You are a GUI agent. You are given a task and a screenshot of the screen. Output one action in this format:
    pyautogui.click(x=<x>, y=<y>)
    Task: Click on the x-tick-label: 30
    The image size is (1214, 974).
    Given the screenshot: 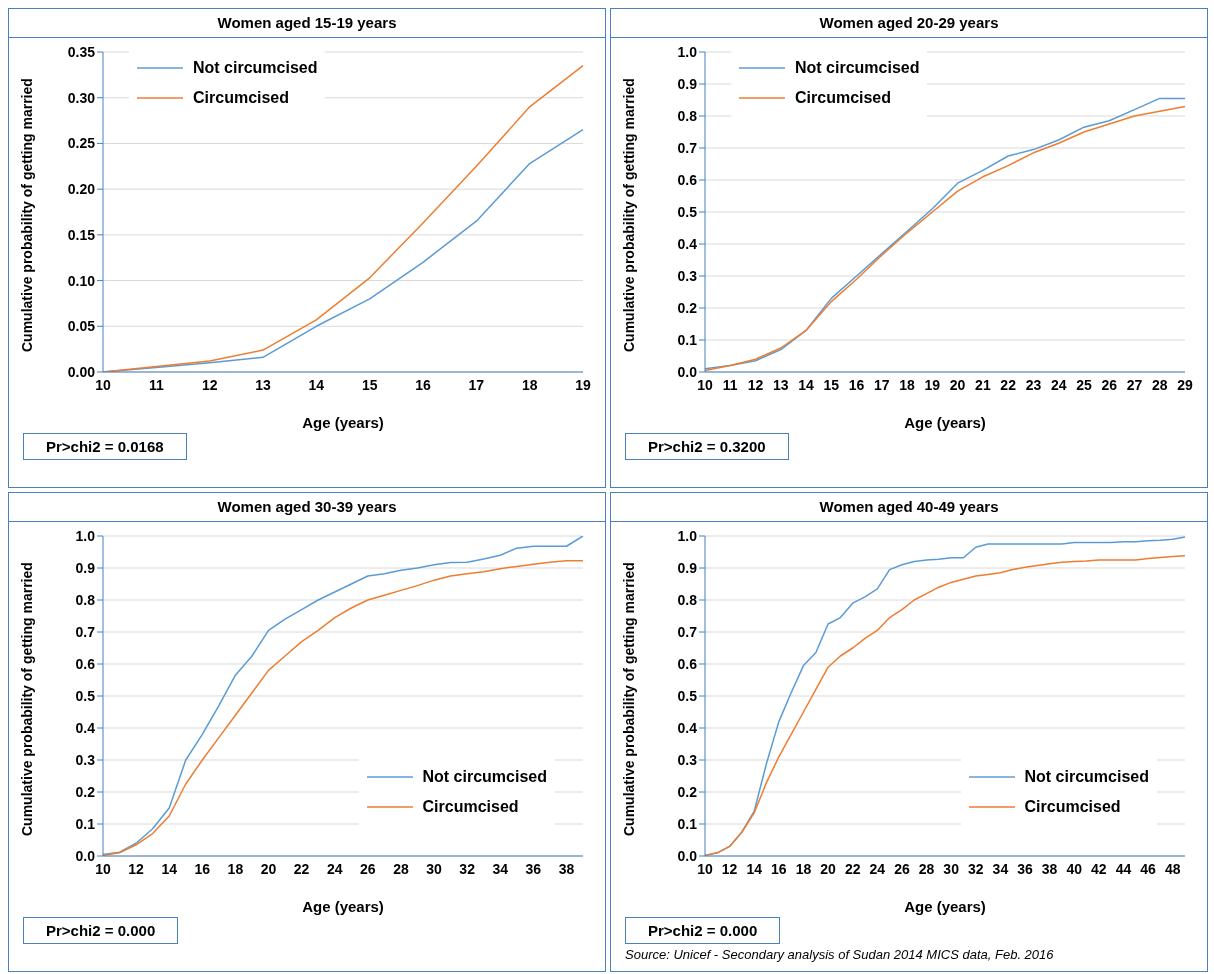 What is the action you would take?
    pyautogui.click(x=434, y=868)
    